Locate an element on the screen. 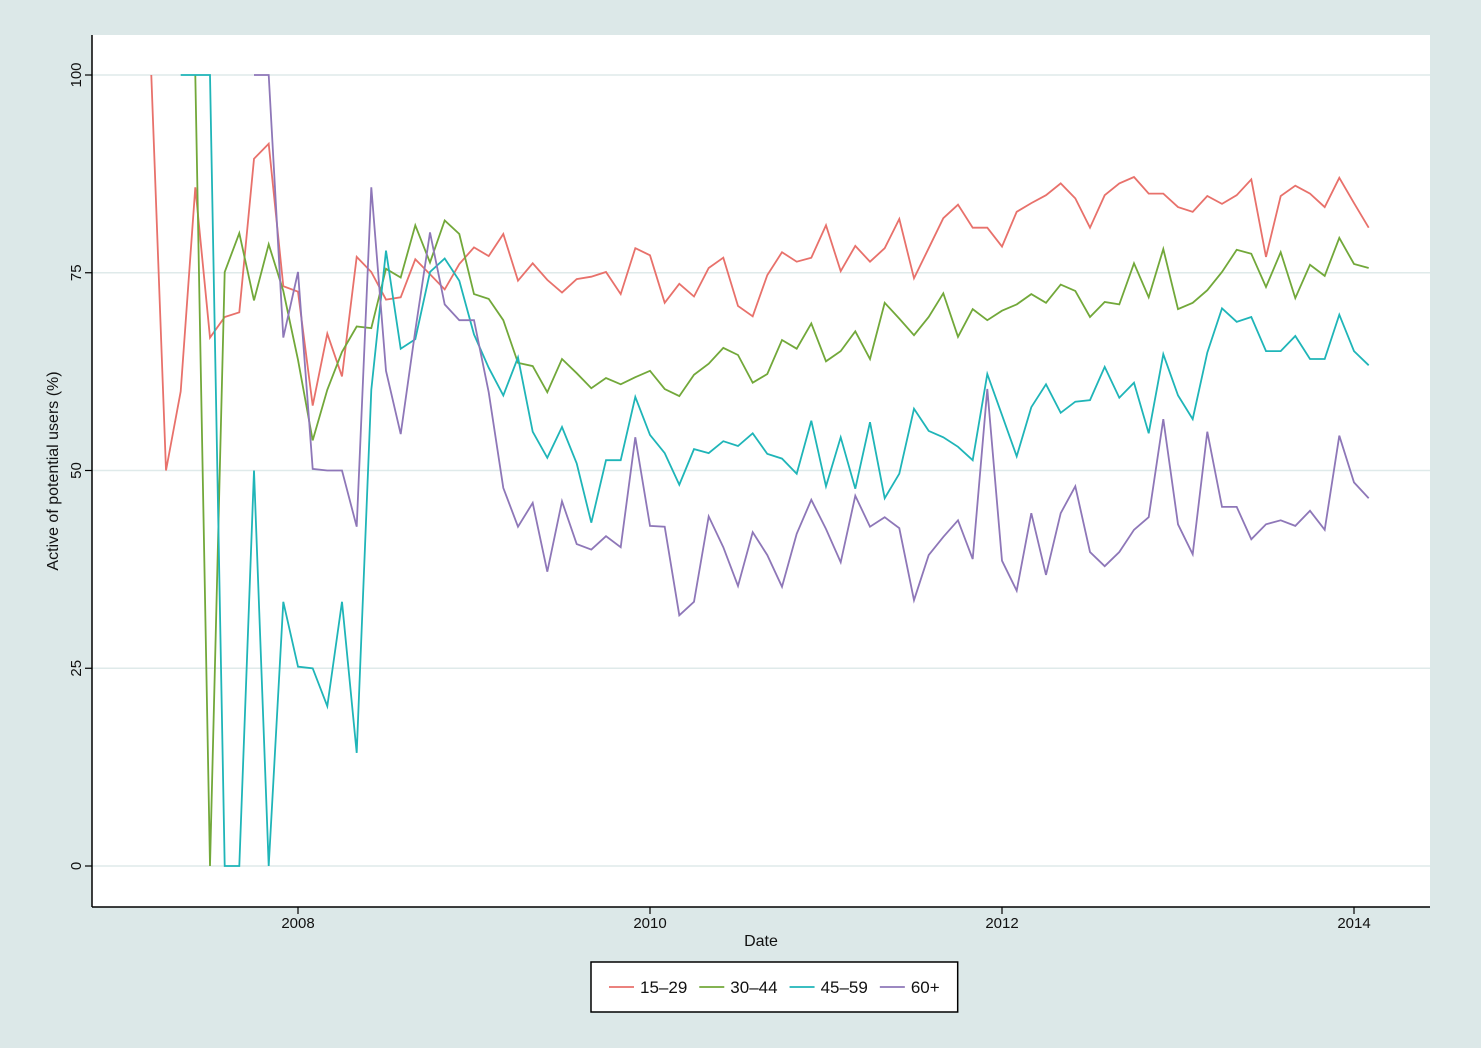  x-axis-title: Date is located at coordinates (761, 941).